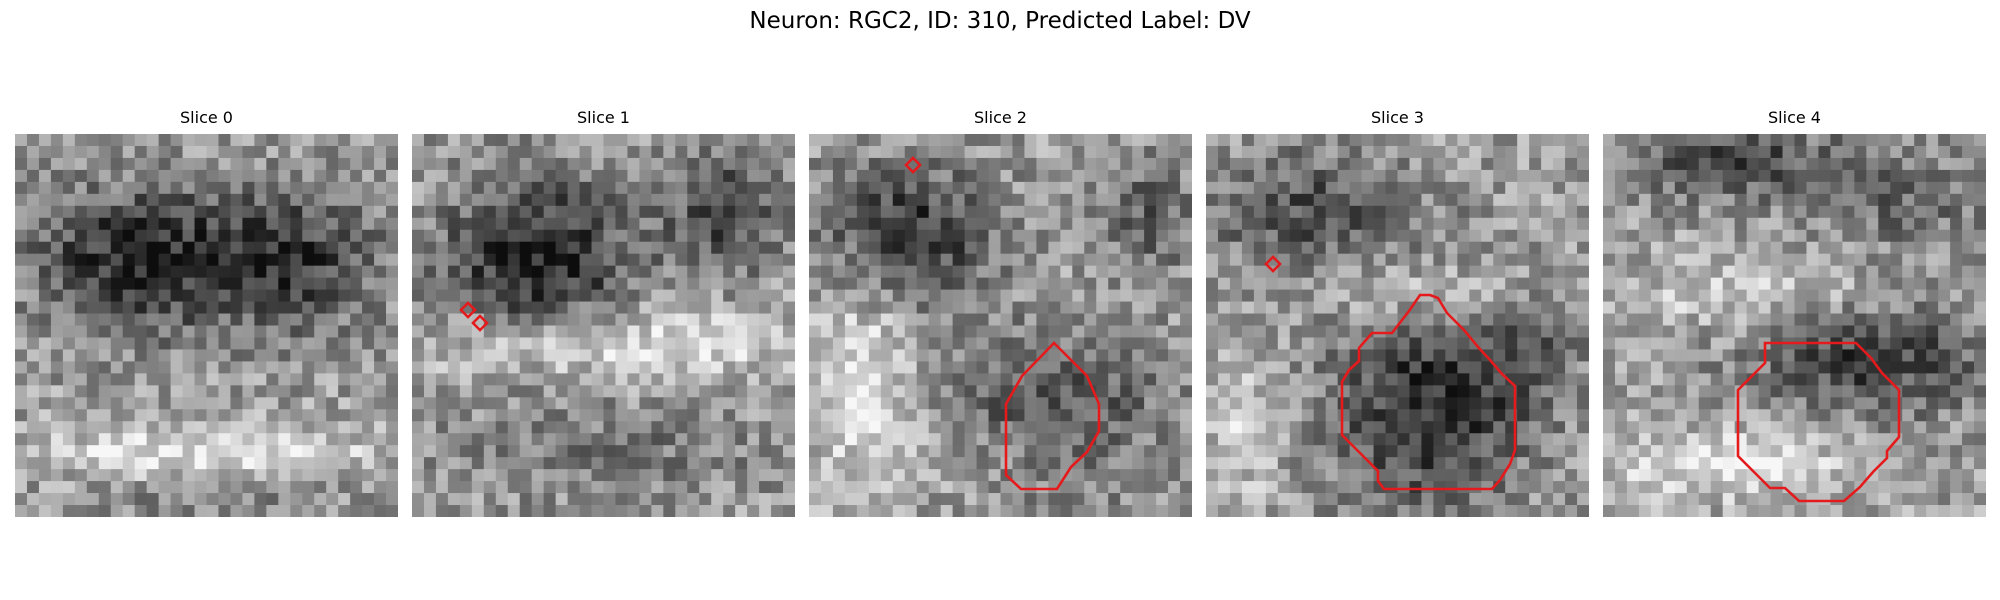 The width and height of the screenshot is (2000, 600). I want to click on panel-slice-4: Slice 4, so click(1794, 312).